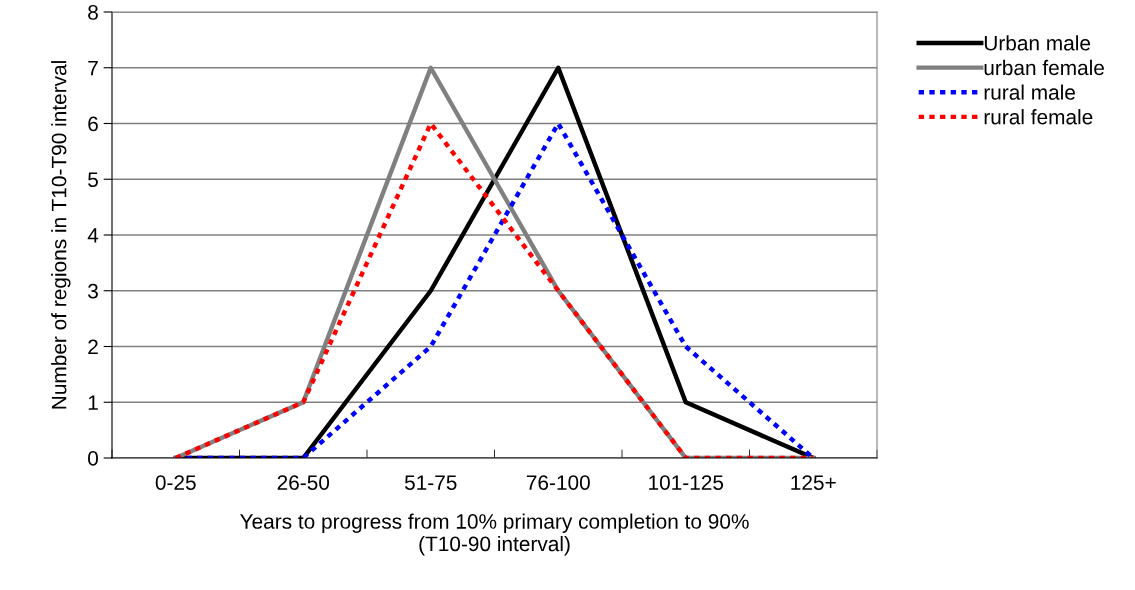  Describe the element at coordinates (61, 235) in the screenshot. I see `y-axis-title: Number of regions in T10-T90 interval` at that location.